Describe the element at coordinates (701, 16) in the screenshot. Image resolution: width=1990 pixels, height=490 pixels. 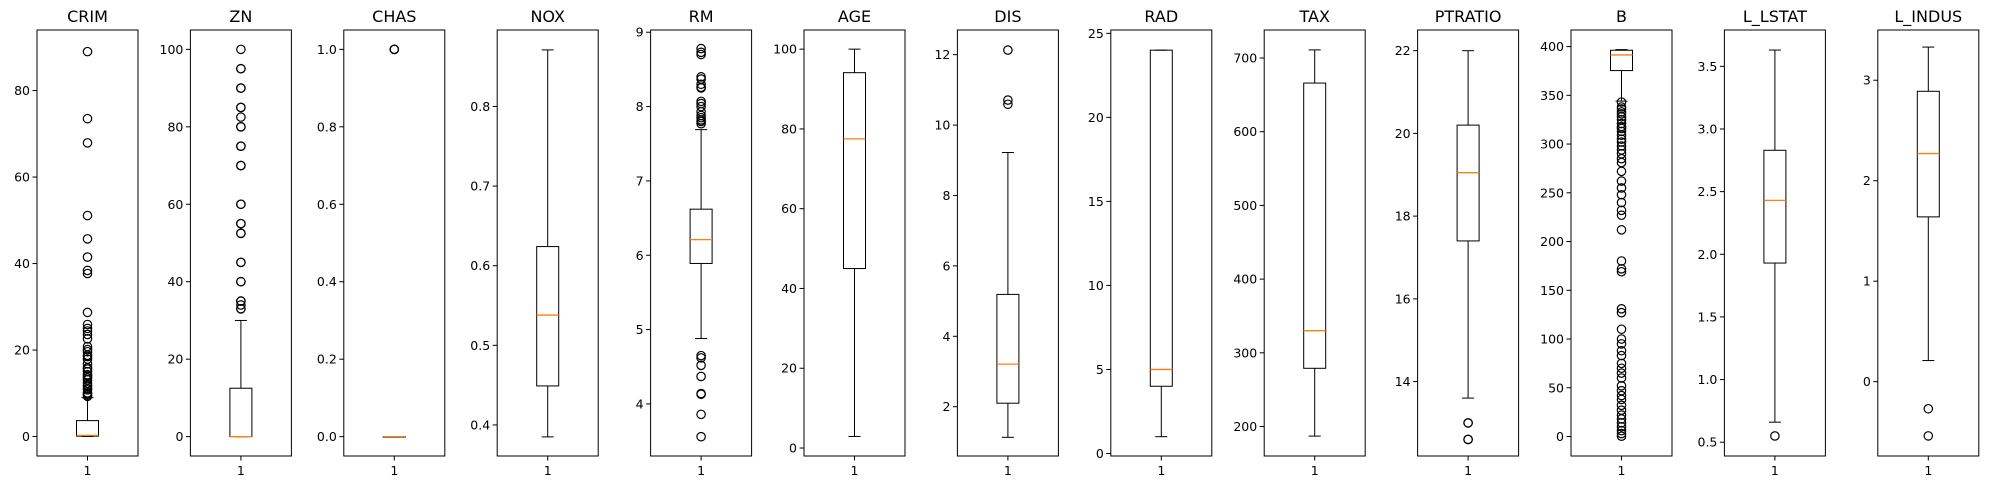
I see `subplot-title: RM` at that location.